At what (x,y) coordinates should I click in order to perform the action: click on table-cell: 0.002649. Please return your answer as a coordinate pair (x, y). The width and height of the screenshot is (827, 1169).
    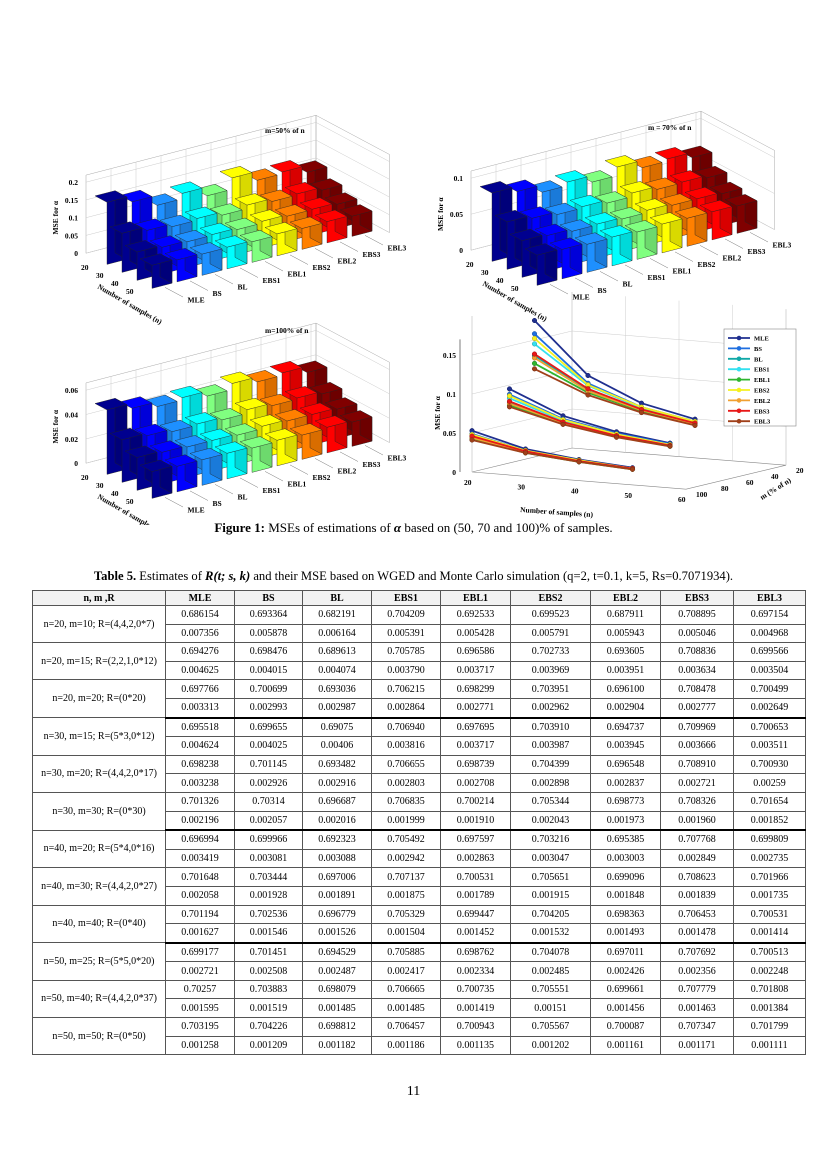
    Looking at the image, I should click on (769, 708).